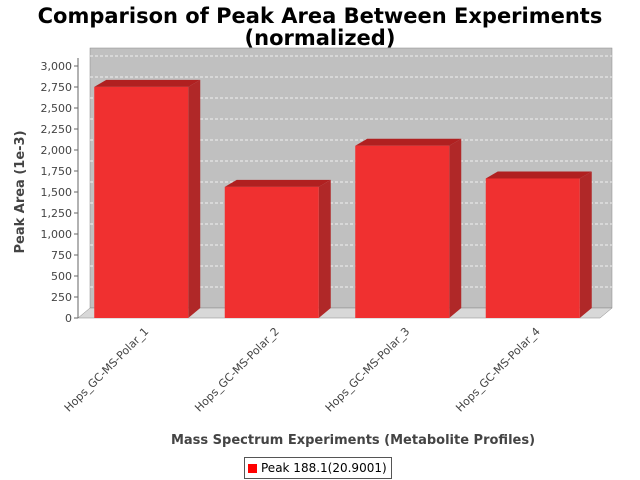 Image resolution: width=640 pixels, height=480 pixels. I want to click on y-tick-label: 500, so click(61, 276).